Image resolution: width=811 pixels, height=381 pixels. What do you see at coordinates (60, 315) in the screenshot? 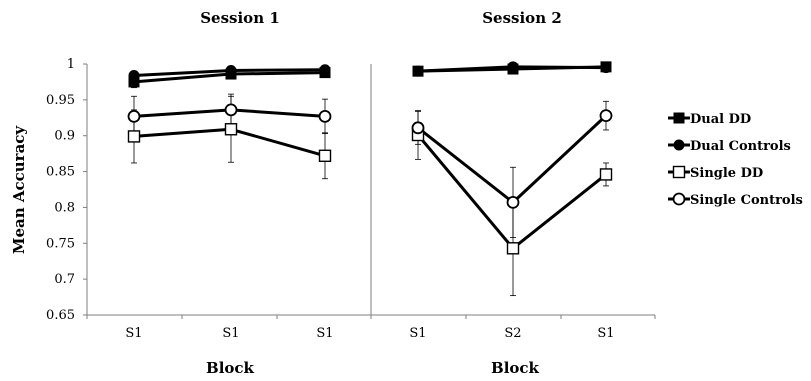
I see `y-tick-label: 0.65` at bounding box center [60, 315].